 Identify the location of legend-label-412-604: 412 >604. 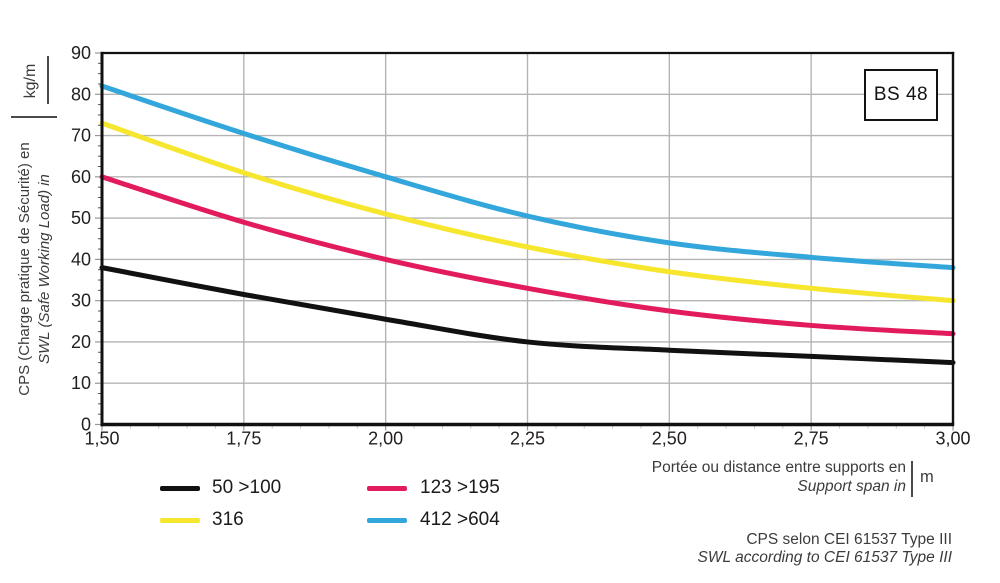
(460, 519).